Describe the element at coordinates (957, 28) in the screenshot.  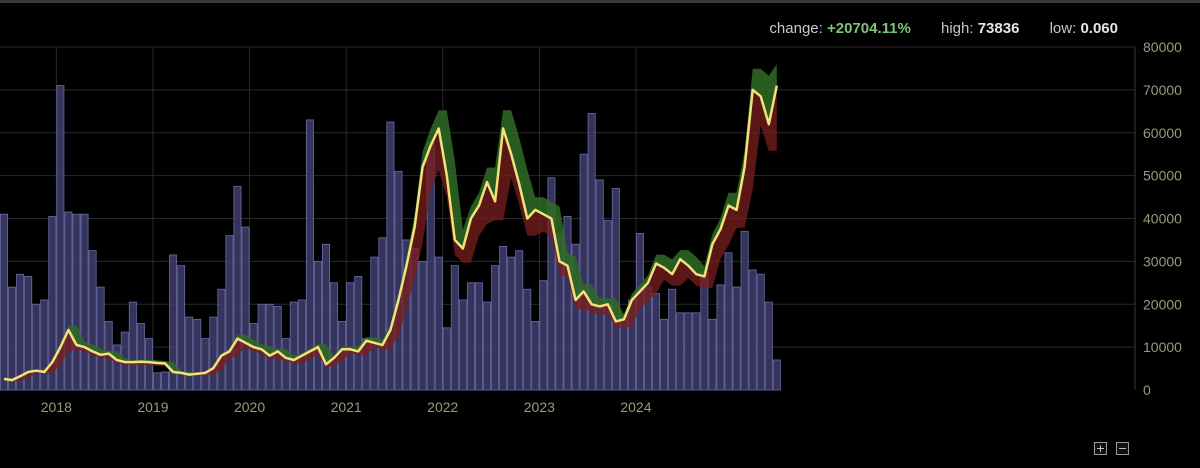
I see `high-label: high:` at that location.